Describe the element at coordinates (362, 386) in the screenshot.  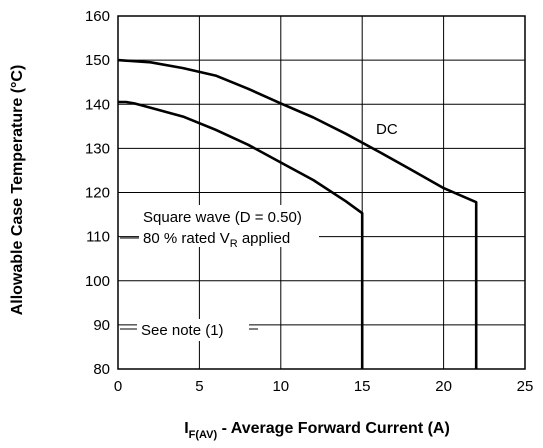
I see `x-tick-label: 15` at that location.